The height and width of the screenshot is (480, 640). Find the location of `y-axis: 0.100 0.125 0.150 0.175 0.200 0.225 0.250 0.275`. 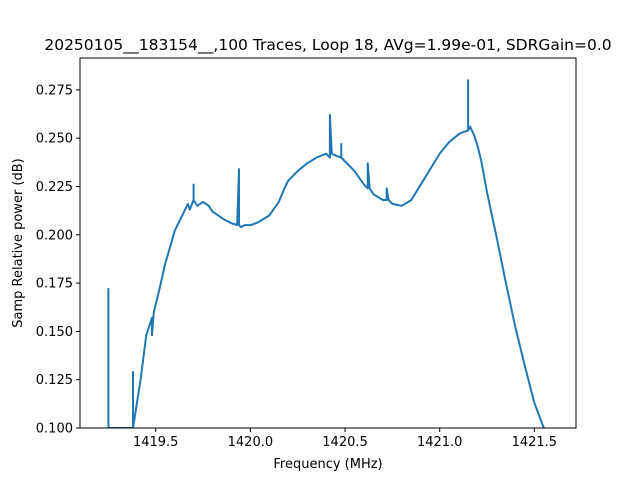

y-axis: 0.100 0.125 0.150 0.175 0.200 0.225 0.250 0.275 is located at coordinates (58, 260).